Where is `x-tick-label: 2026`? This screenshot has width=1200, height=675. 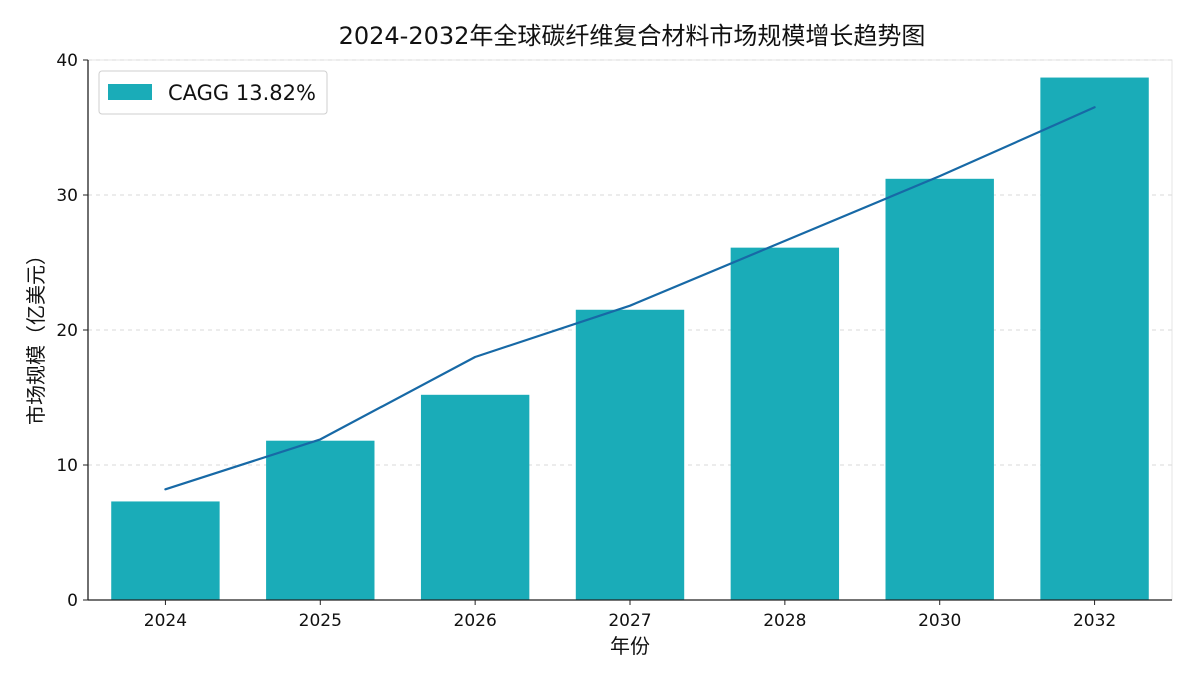 x-tick-label: 2026 is located at coordinates (475, 621).